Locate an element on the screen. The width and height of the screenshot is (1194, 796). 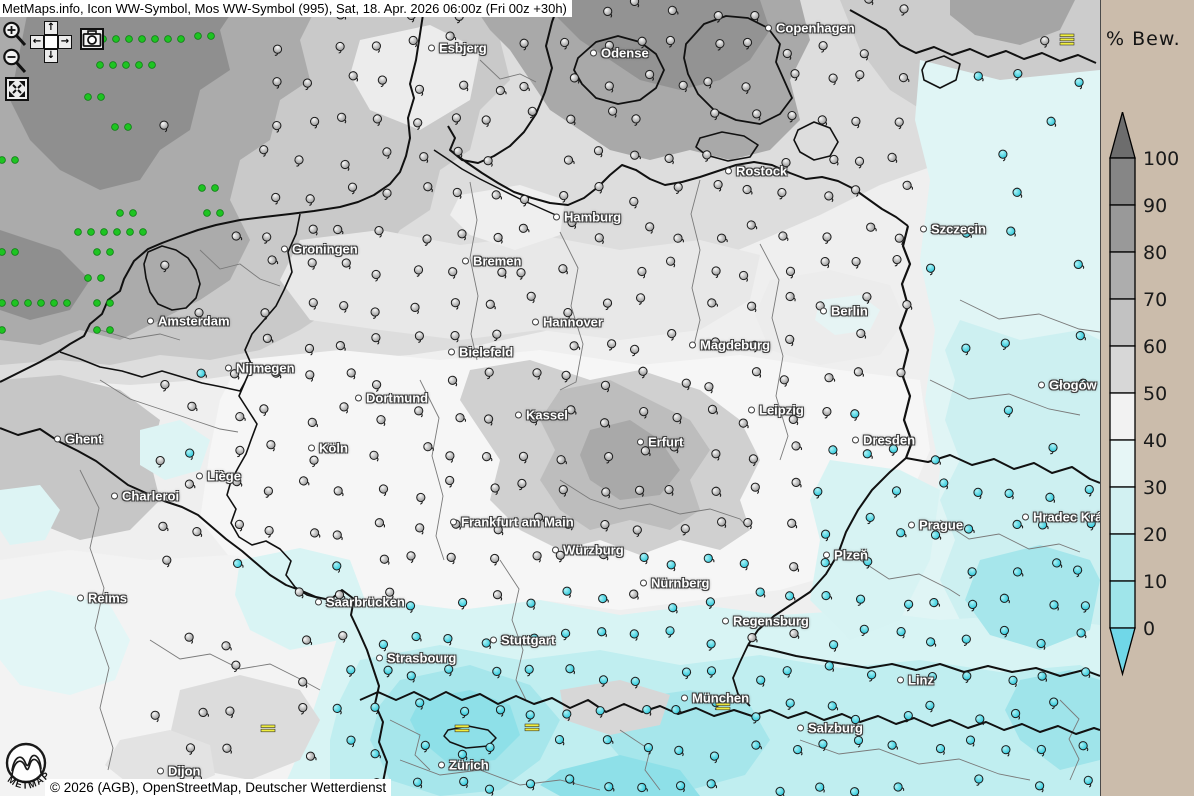
pan-up-button: ↑ is located at coordinates (51, 28).